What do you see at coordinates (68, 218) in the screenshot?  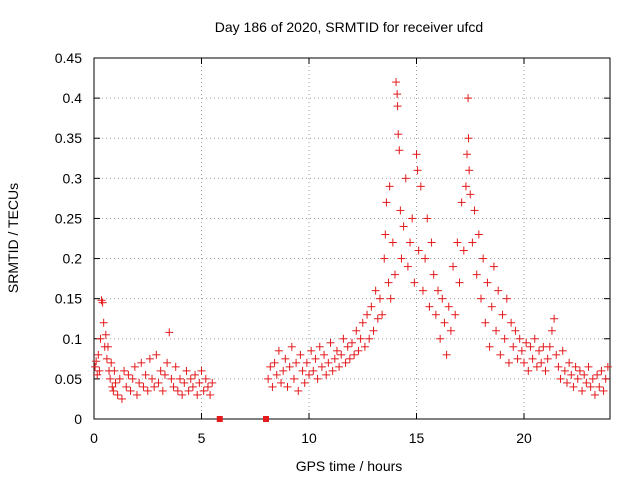 I see `y-tick-label: 0.25` at bounding box center [68, 218].